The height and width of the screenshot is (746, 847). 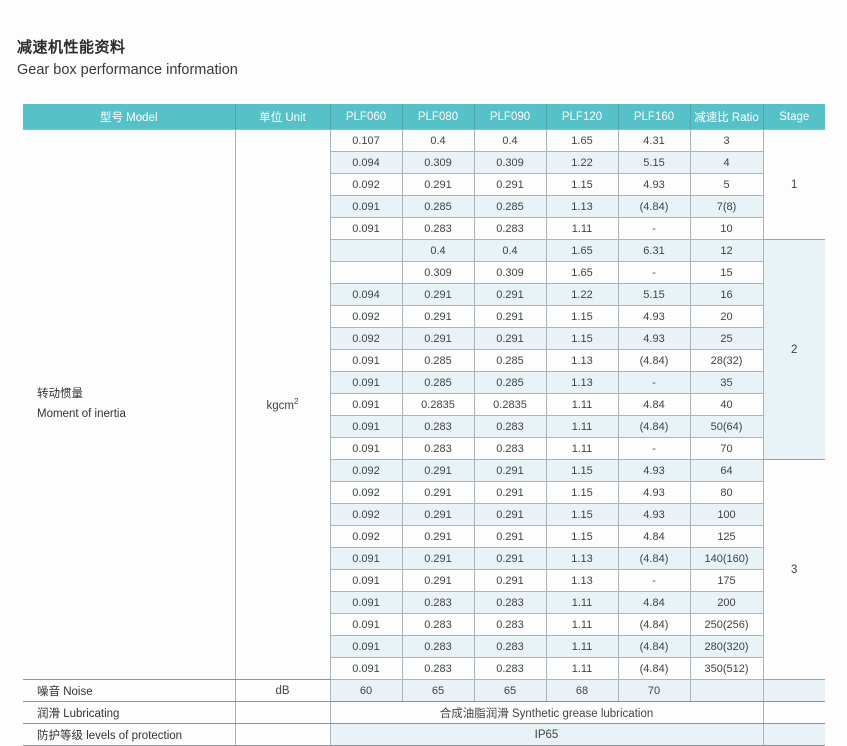 What do you see at coordinates (127, 70) in the screenshot?
I see `page-title-en: Gear box performance information` at bounding box center [127, 70].